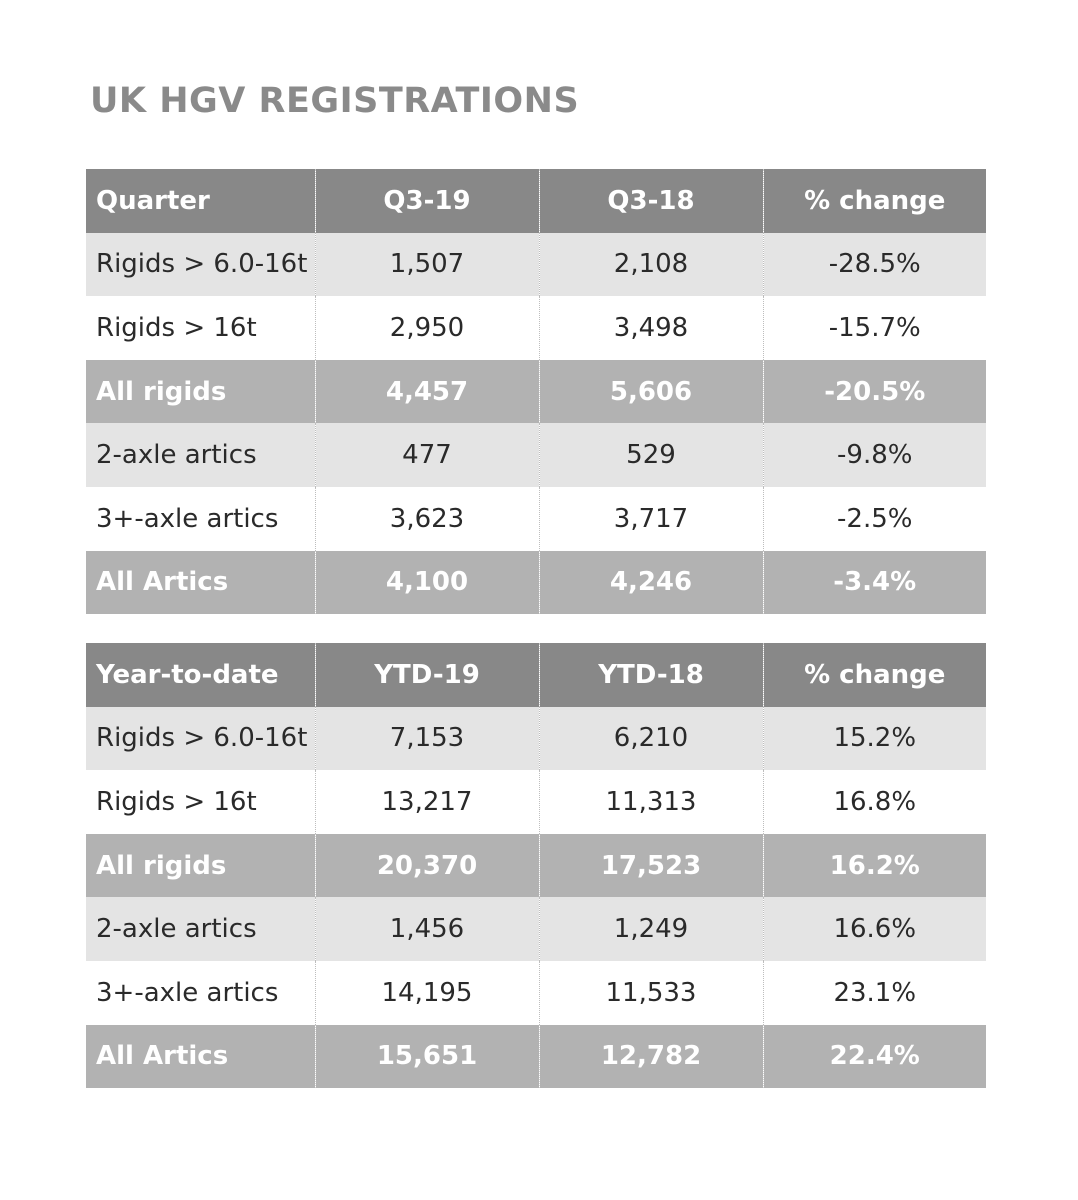  I want to click on table-cell: -2.5%, so click(874, 518).